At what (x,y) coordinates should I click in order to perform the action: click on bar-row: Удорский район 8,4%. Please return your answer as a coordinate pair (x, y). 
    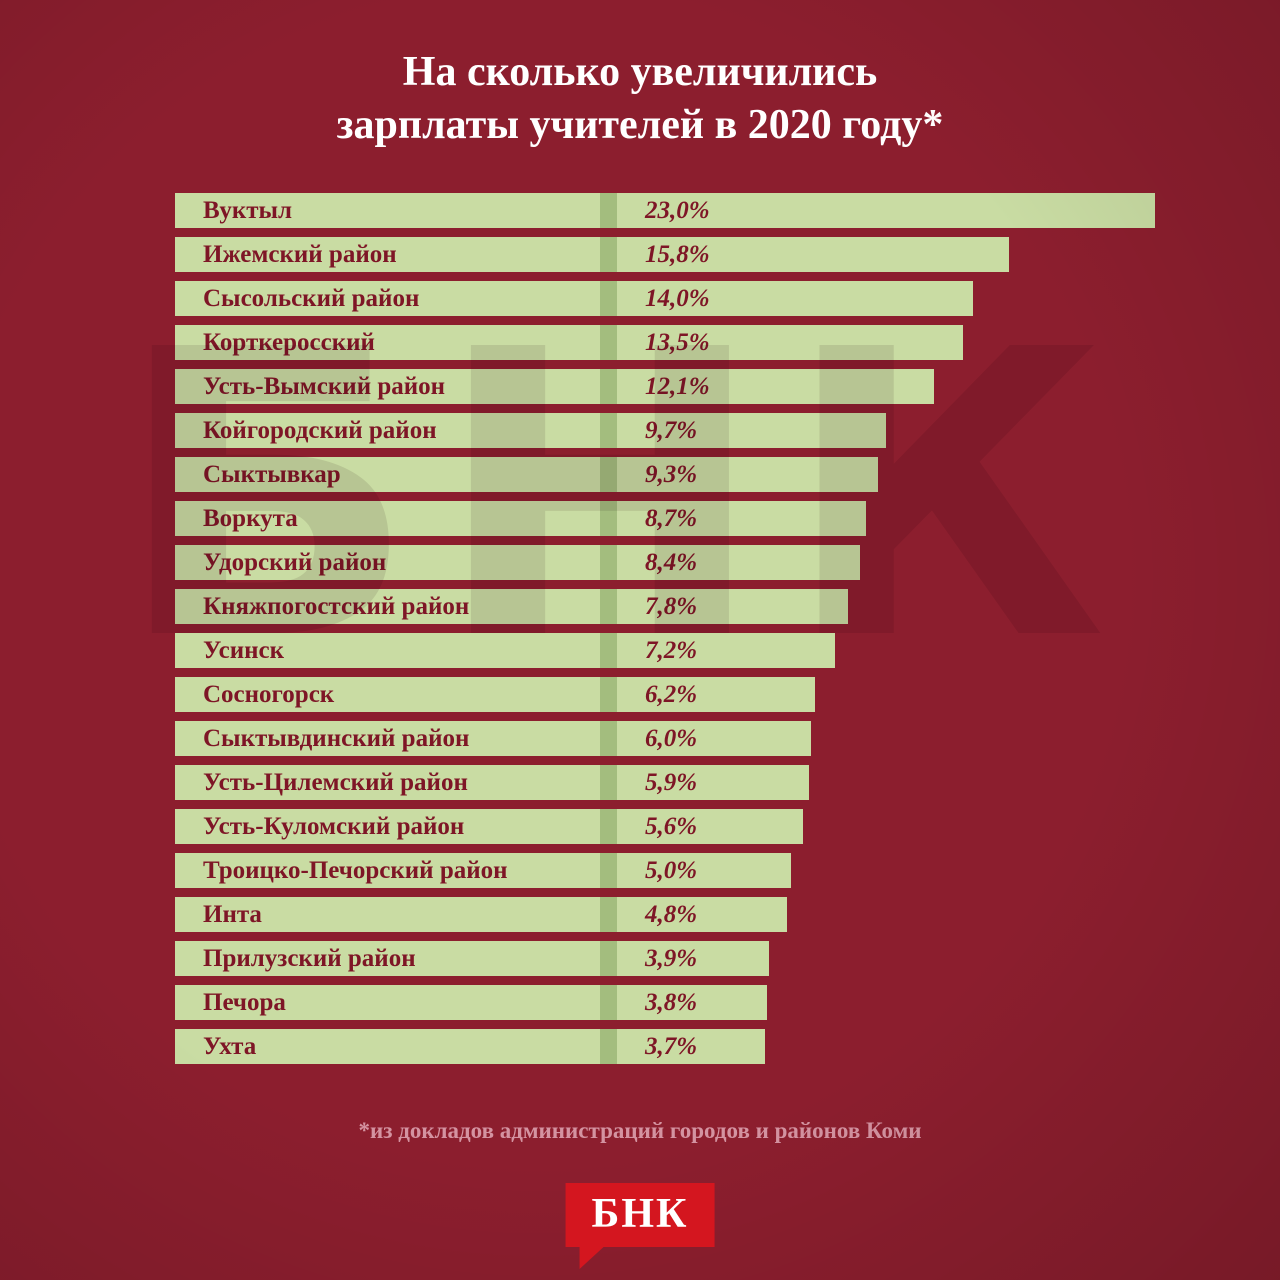
    Looking at the image, I should click on (665, 562).